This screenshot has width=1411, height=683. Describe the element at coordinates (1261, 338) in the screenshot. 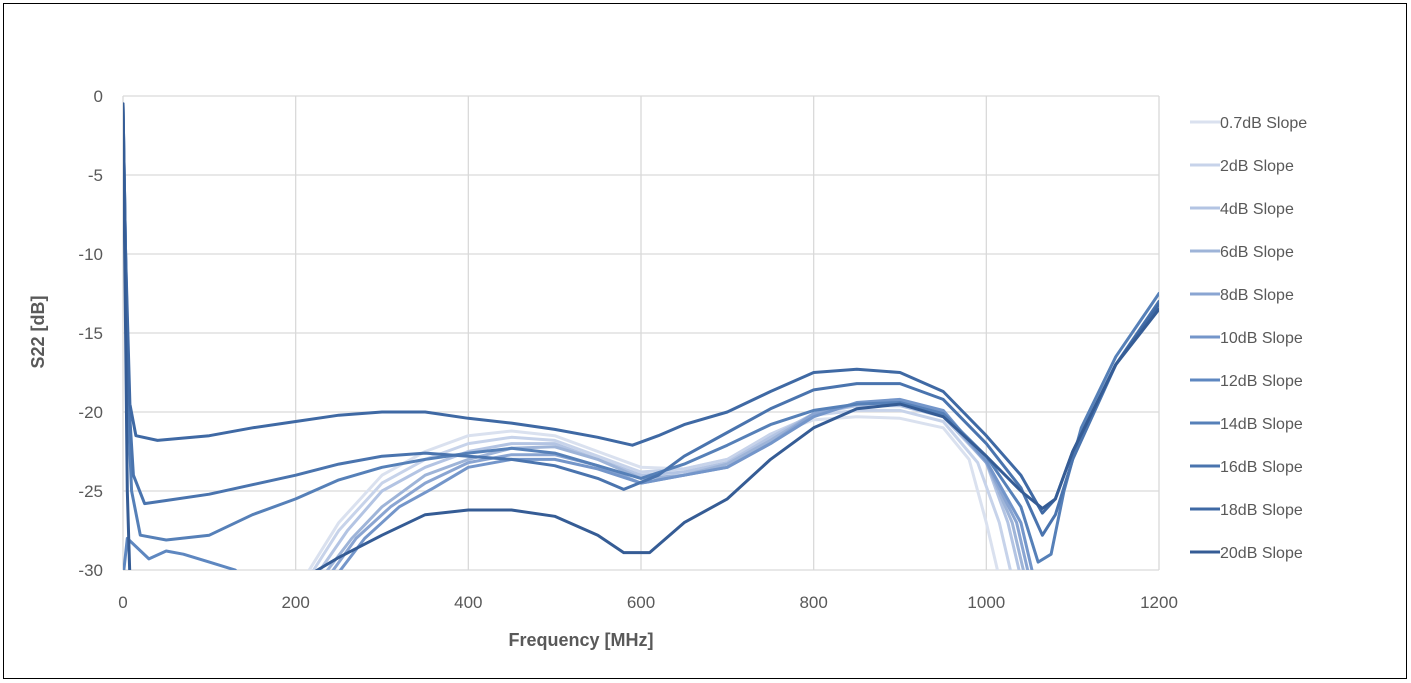

I see `legend-label: 10dB Slope` at that location.